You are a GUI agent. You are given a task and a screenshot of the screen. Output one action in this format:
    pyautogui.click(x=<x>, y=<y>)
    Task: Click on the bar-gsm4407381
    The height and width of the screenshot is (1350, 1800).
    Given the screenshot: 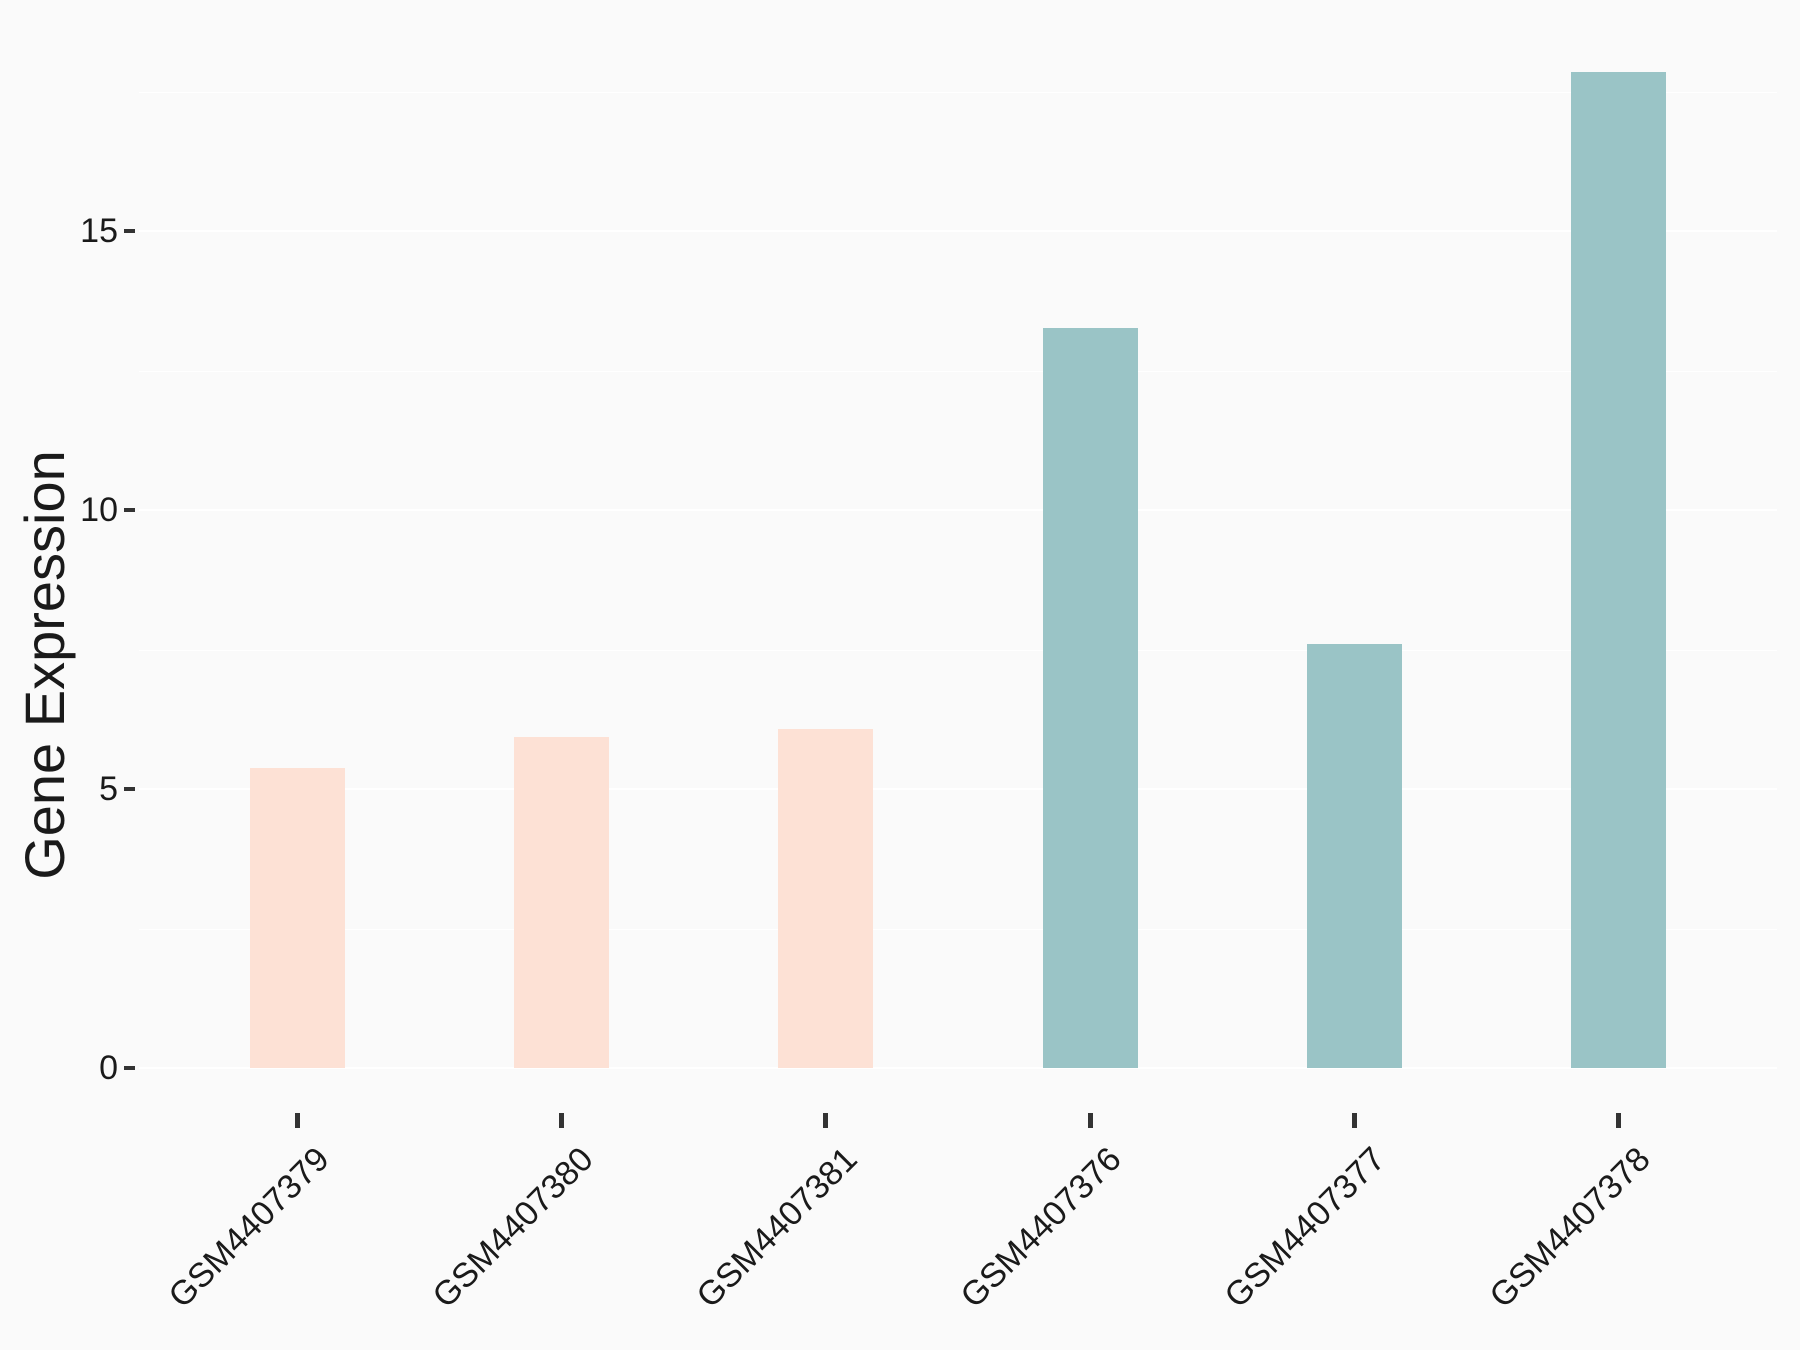 What is the action you would take?
    pyautogui.click(x=826, y=898)
    